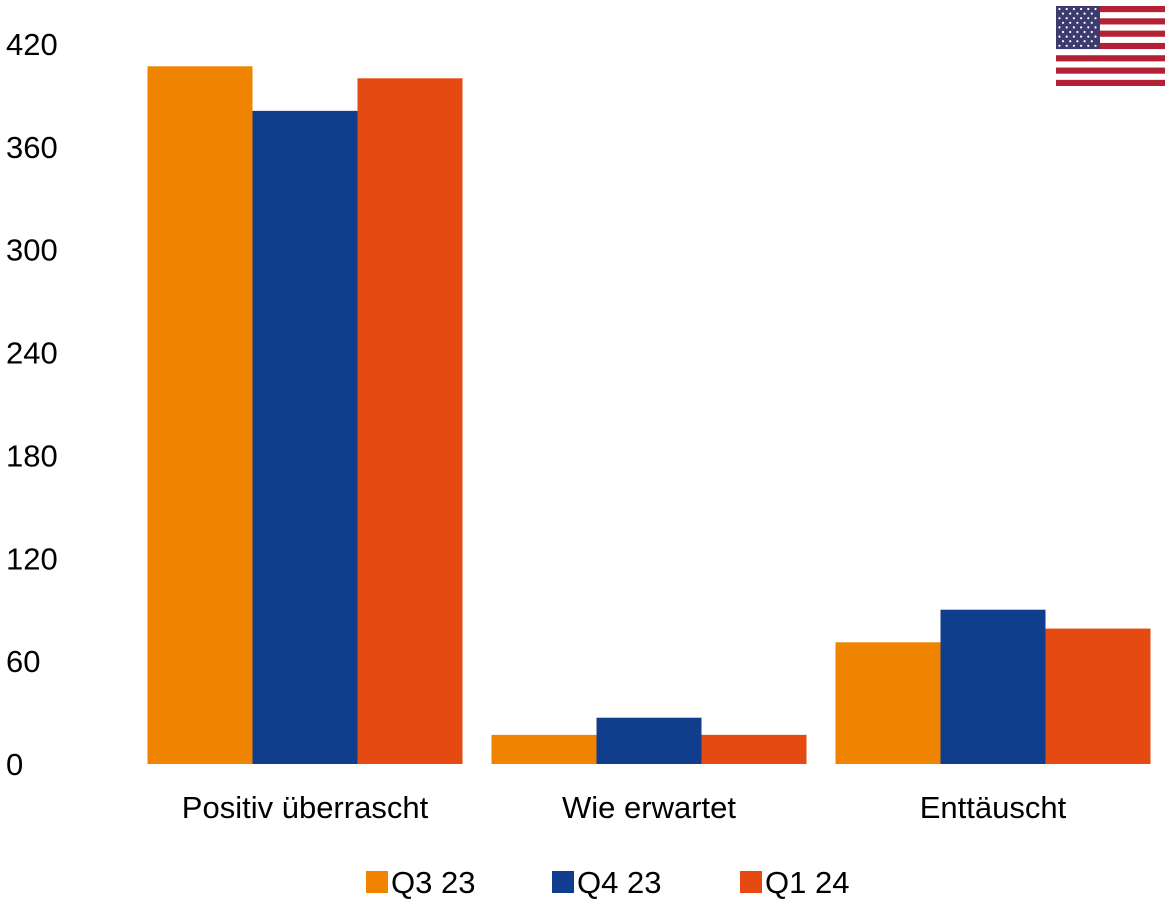 This screenshot has width=1165, height=909. I want to click on legend: Q3 23 Q4 23 Q1 24, so click(607, 882).